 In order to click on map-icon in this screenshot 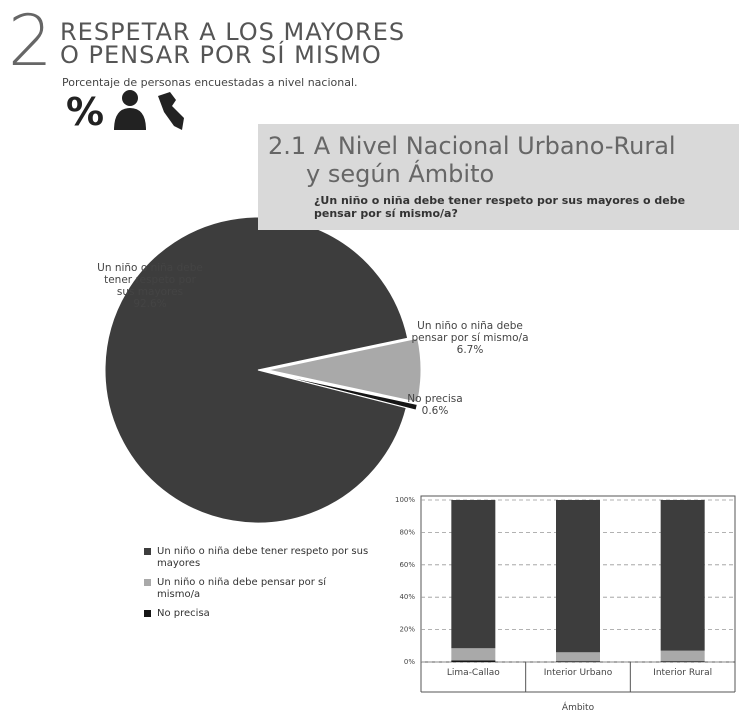, I will do `click(171, 111)`.